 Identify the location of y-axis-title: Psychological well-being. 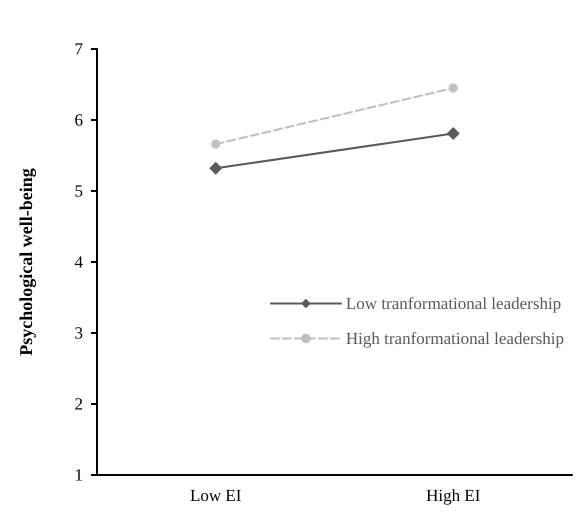
(26, 262).